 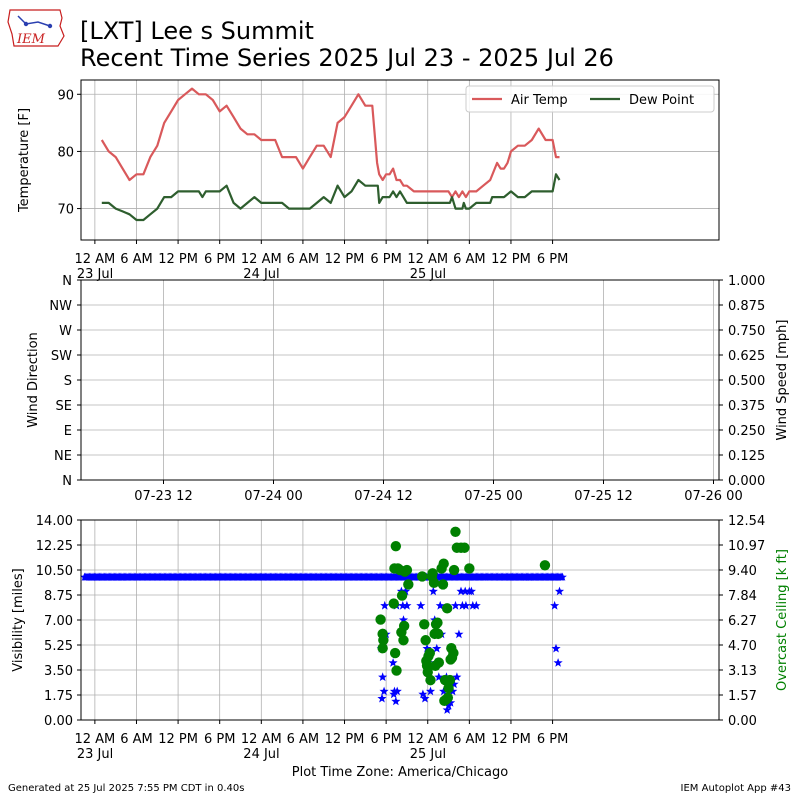 What do you see at coordinates (746, 481) in the screenshot?
I see `right-y-tick-label: 0.000` at bounding box center [746, 481].